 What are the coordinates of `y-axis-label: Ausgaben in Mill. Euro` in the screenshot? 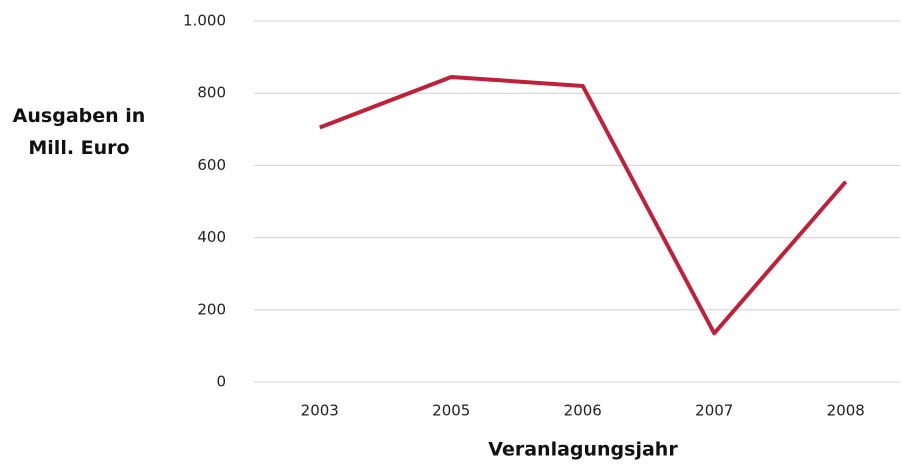 It's located at (79, 132).